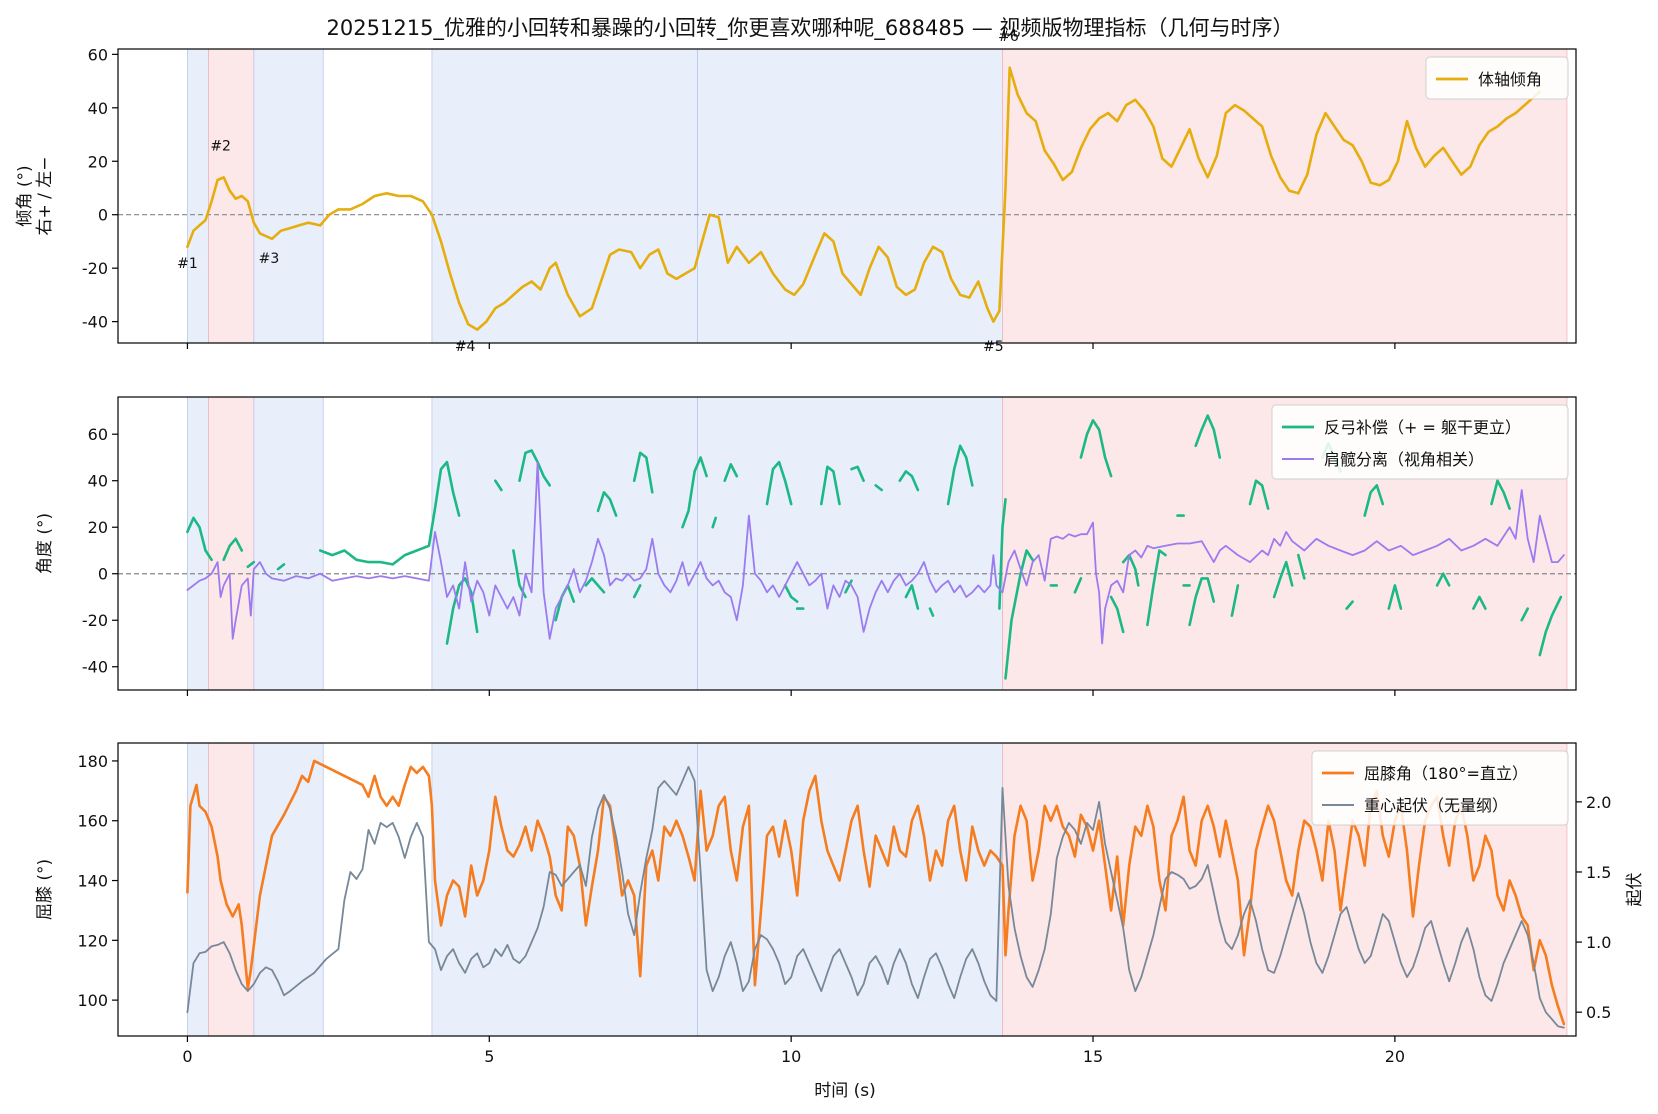  I want to click on y-tick-label: 100, so click(92, 1000).